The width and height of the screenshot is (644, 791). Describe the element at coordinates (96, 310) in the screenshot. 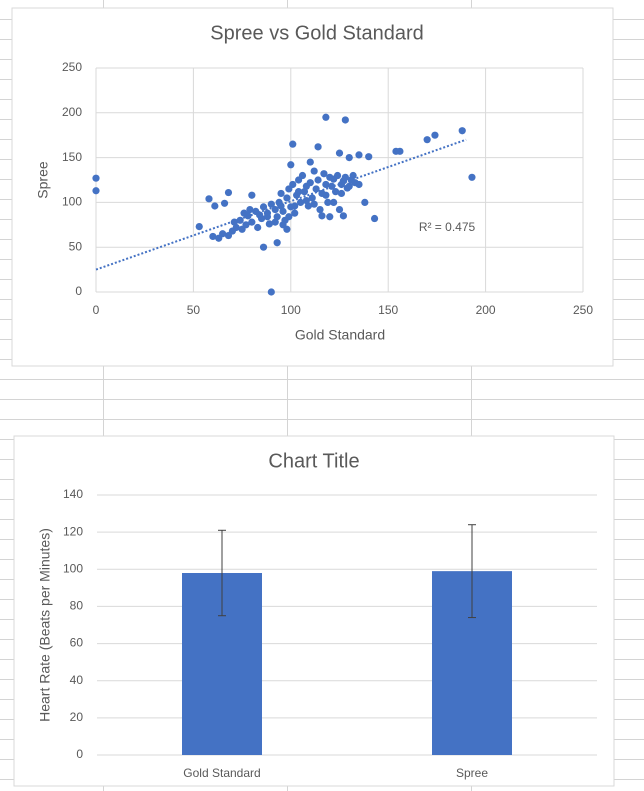

I see `x-tick-label: 0` at that location.